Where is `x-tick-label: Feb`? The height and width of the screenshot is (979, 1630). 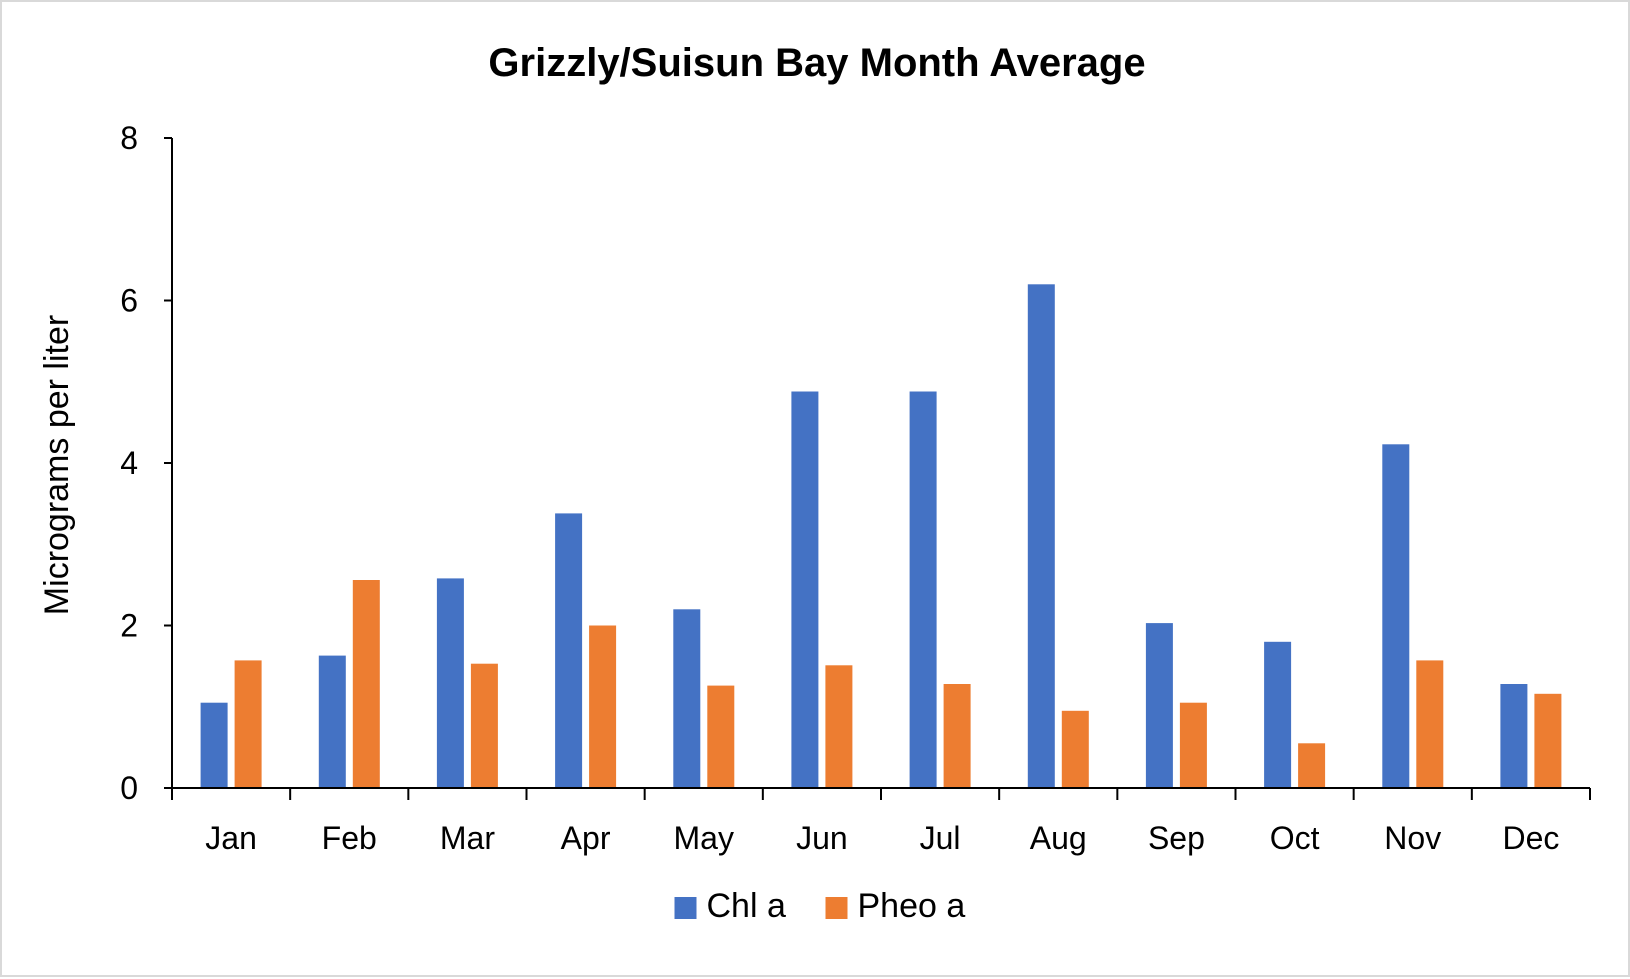
x-tick-label: Feb is located at coordinates (349, 838).